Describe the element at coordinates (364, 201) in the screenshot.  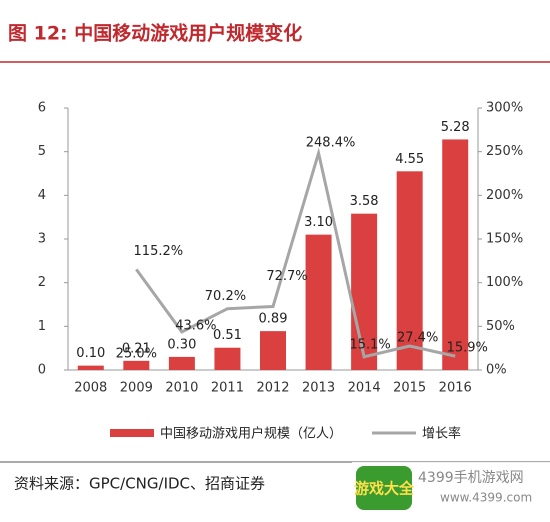
I see `bar-value-label: 3.58` at that location.